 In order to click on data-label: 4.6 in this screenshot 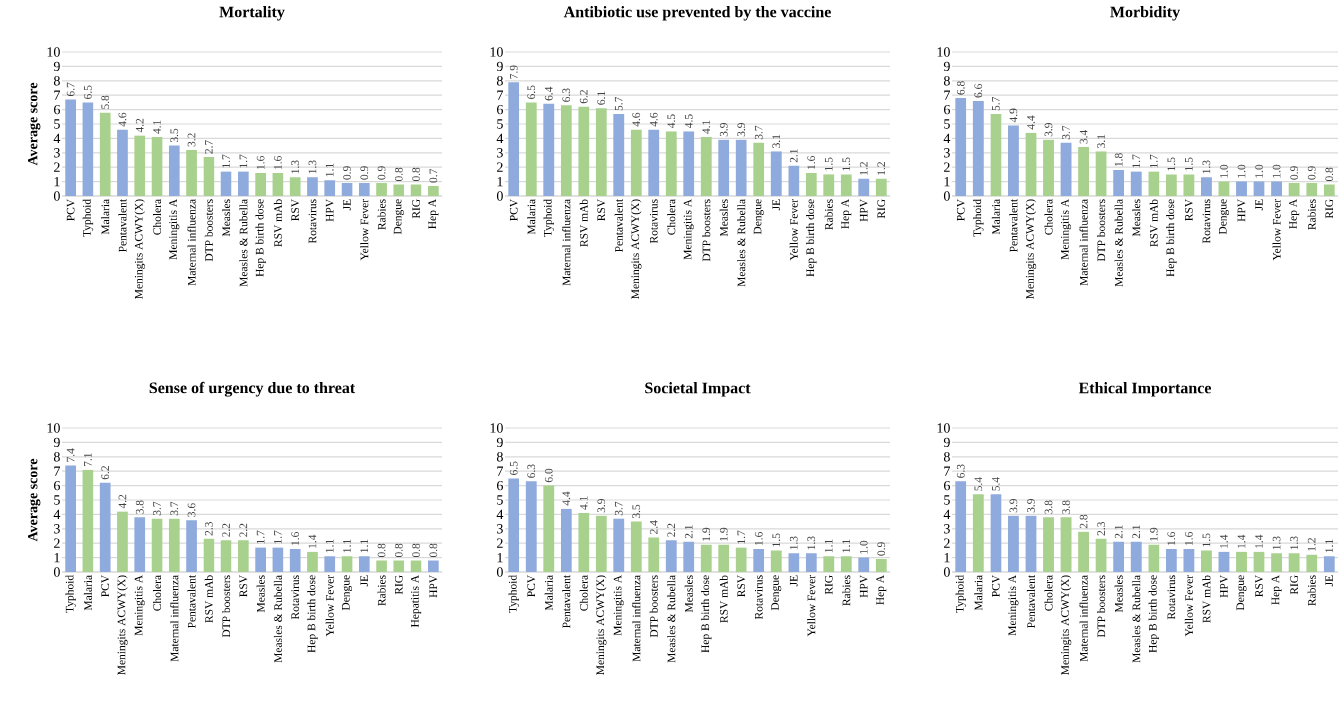, I will do `click(653, 119)`.